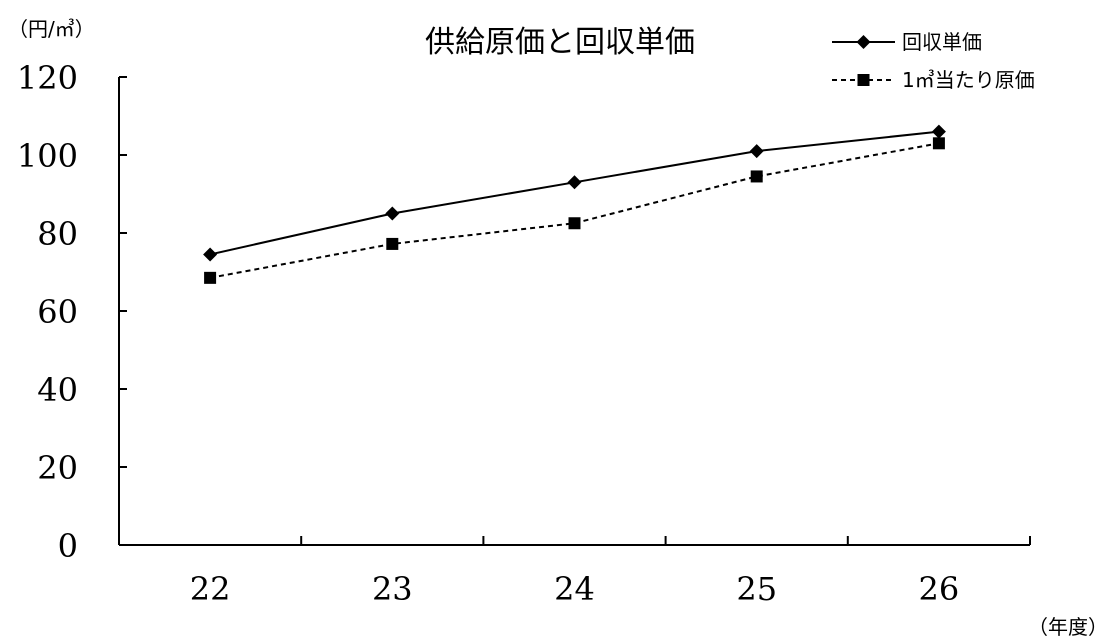 The height and width of the screenshot is (639, 1110). What do you see at coordinates (939, 589) in the screenshot?
I see `x-tick-label: 26` at bounding box center [939, 589].